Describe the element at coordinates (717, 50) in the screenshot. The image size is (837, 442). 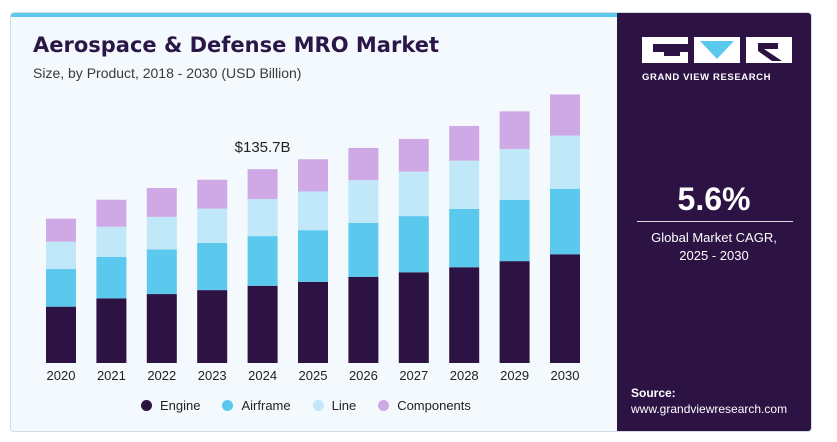
I see `gvr-logo-icon` at that location.